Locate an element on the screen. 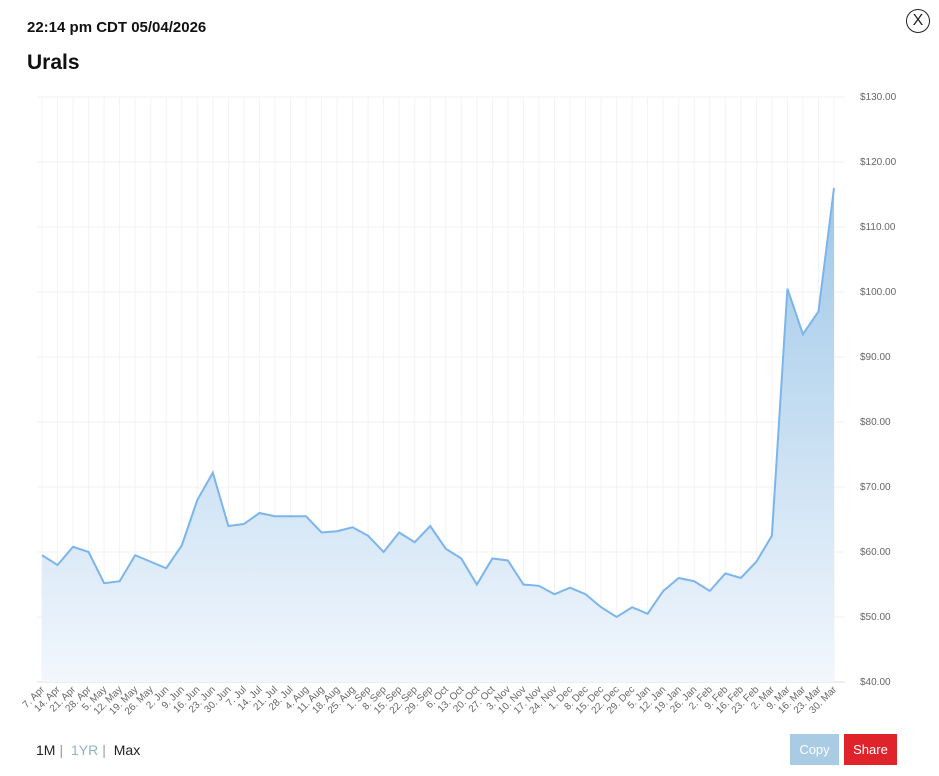 Image resolution: width=939 pixels, height=776 pixels. close-button: X is located at coordinates (918, 21).